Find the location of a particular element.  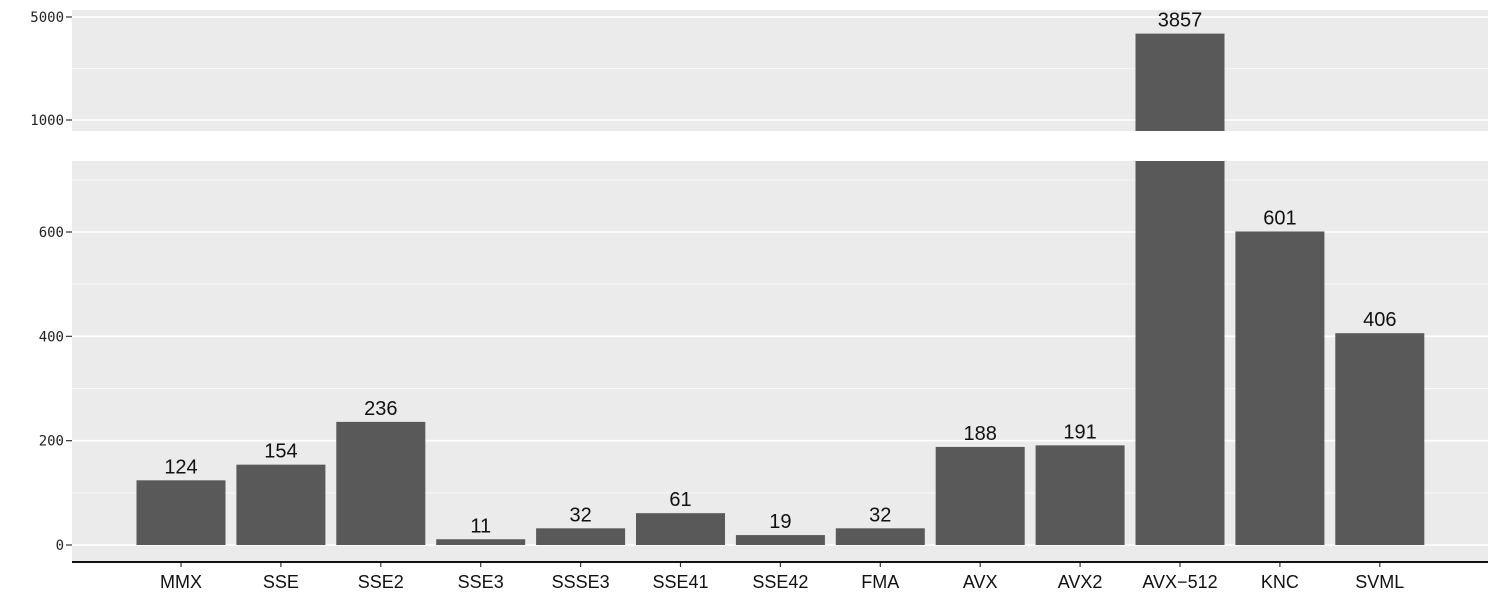

x-tick-label: AVX2 is located at coordinates (1080, 582).